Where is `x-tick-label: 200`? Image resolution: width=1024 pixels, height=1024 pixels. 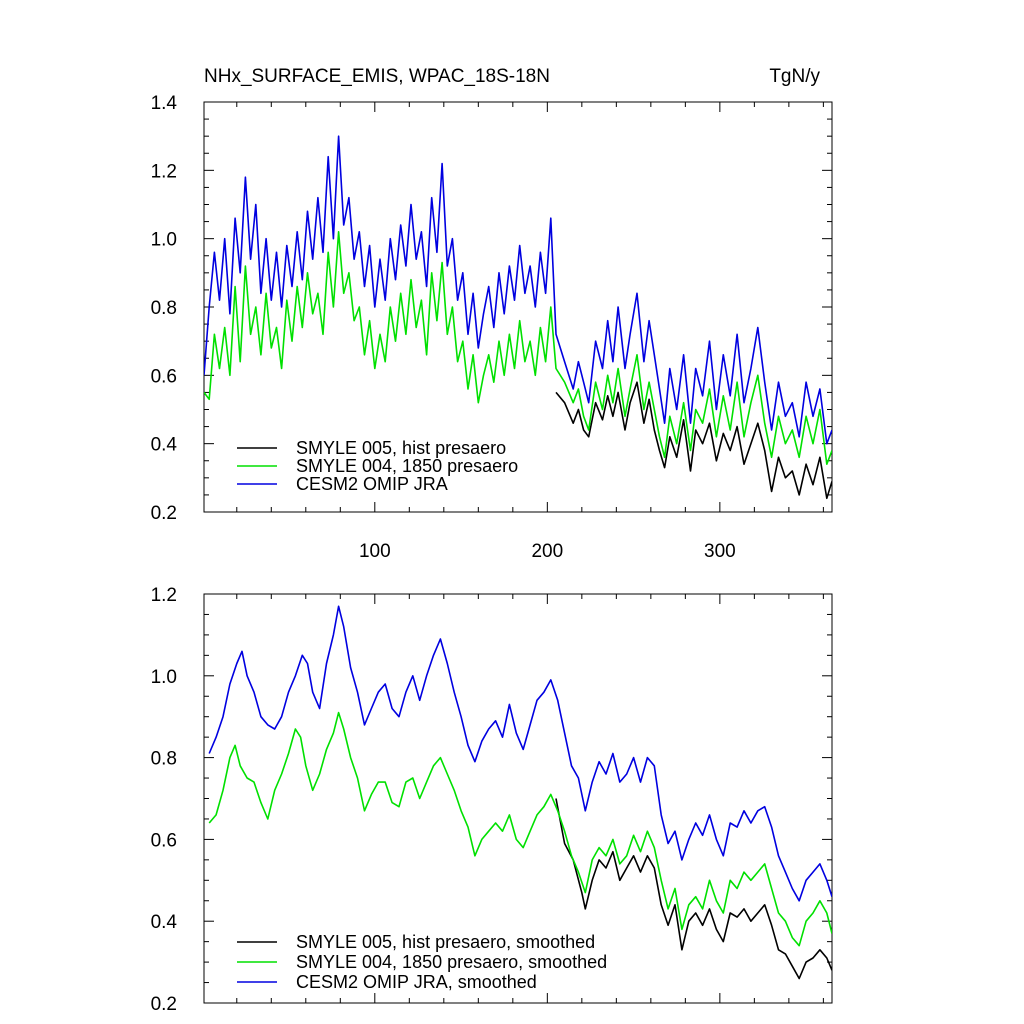 x-tick-label: 200 is located at coordinates (547, 551).